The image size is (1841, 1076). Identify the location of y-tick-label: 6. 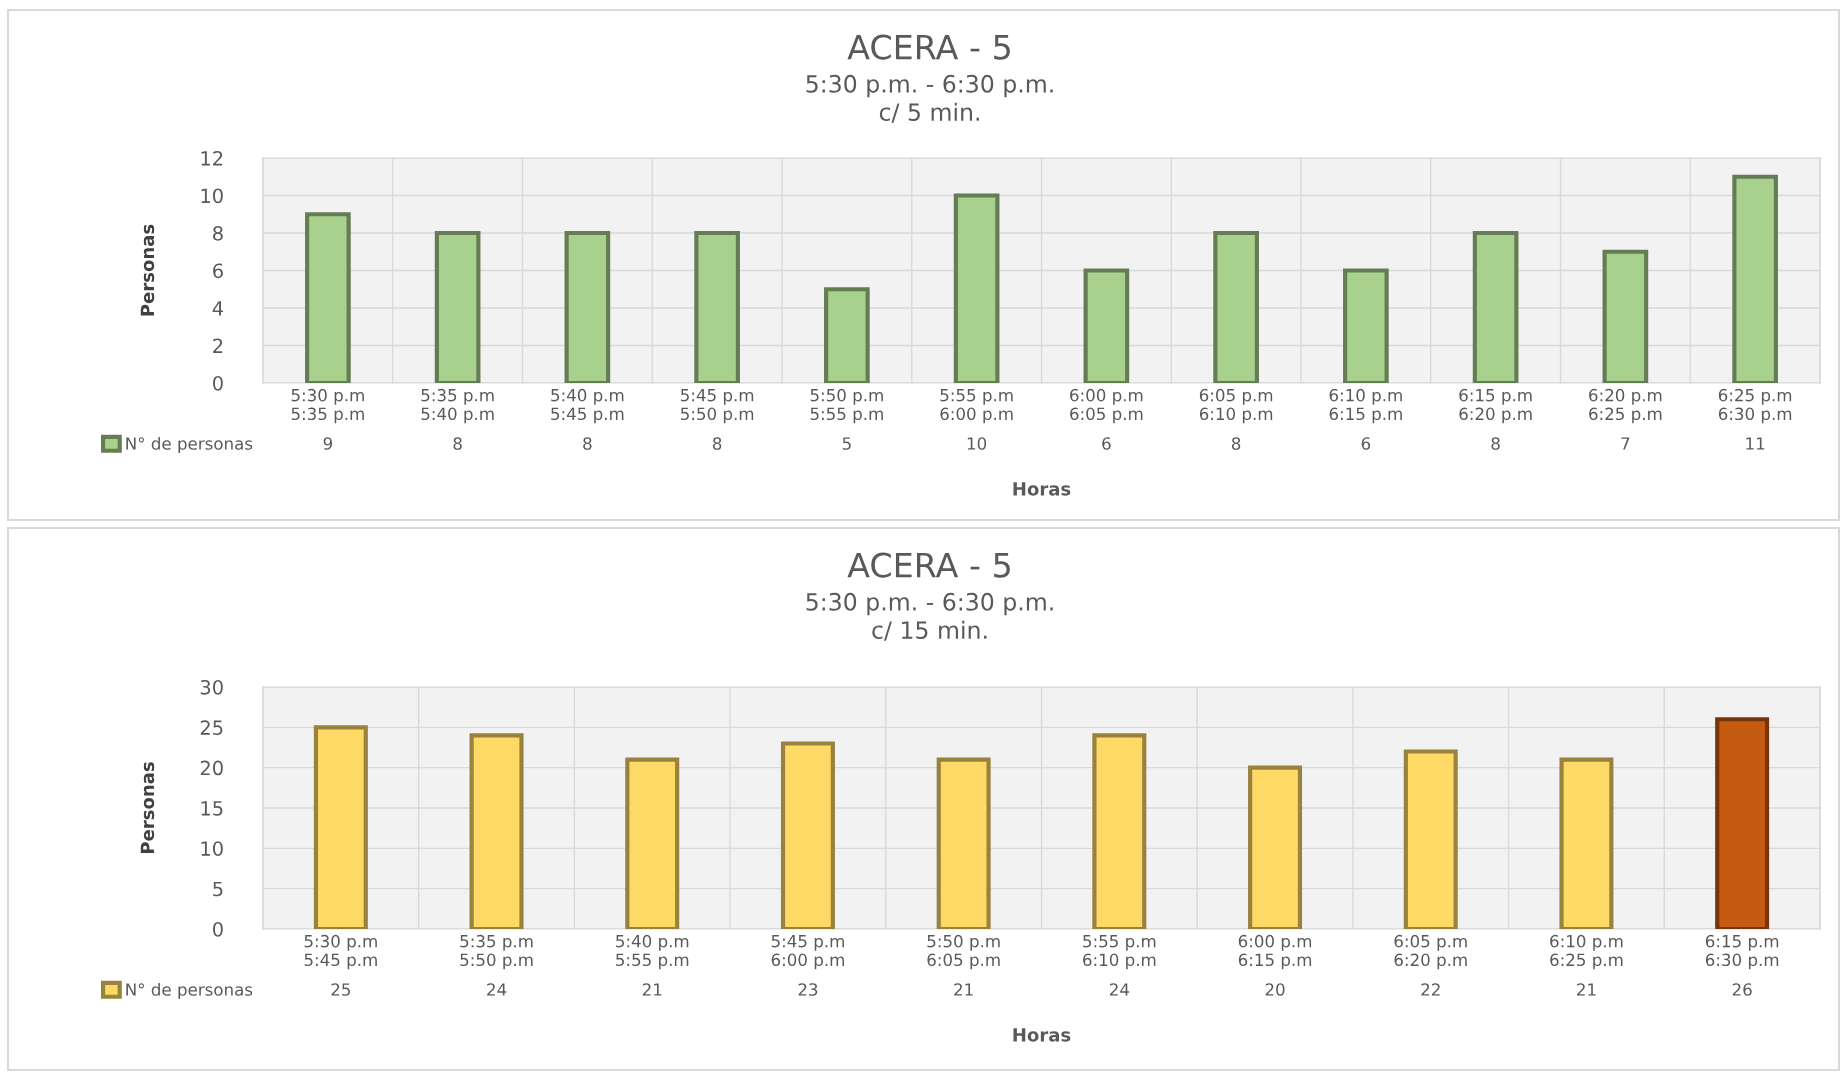
(218, 271).